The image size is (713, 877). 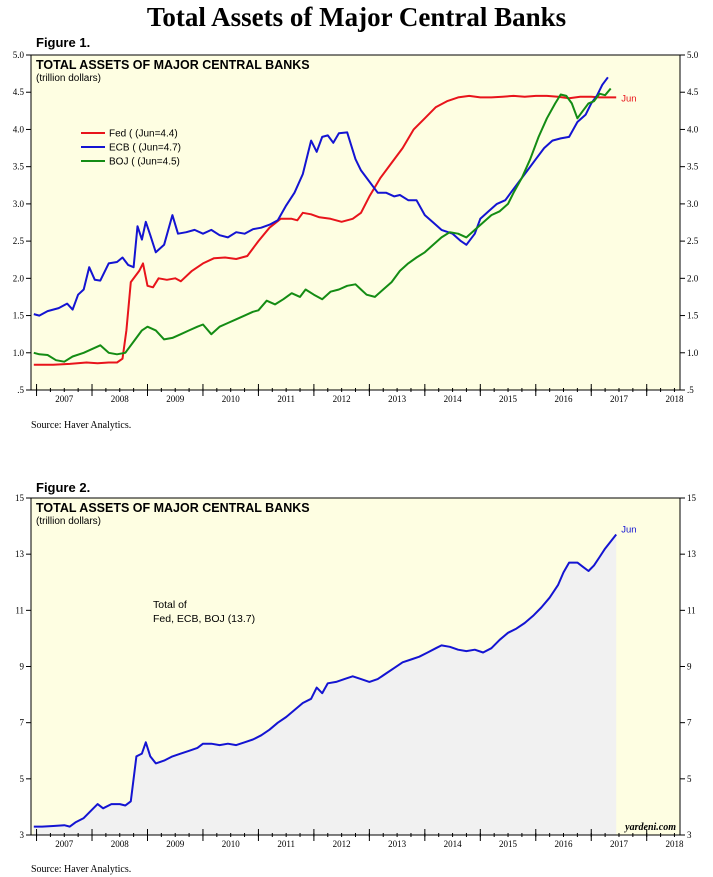 What do you see at coordinates (693, 55) in the screenshot?
I see `y-tick-label-right: 5.0` at bounding box center [693, 55].